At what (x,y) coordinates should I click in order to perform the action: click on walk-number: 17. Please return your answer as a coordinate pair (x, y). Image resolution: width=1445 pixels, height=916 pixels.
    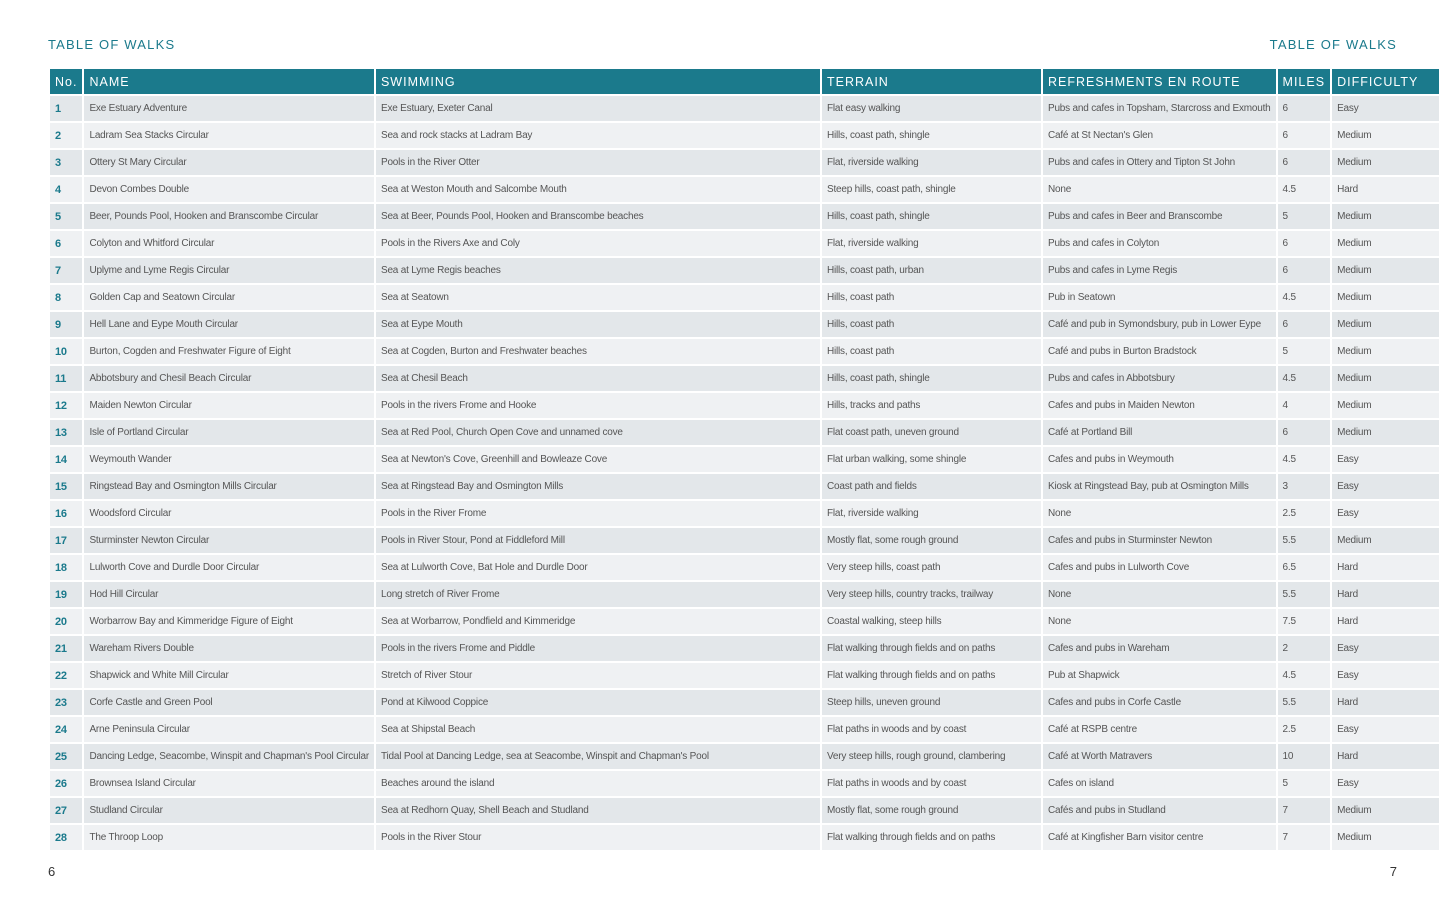
    Looking at the image, I should click on (66, 540).